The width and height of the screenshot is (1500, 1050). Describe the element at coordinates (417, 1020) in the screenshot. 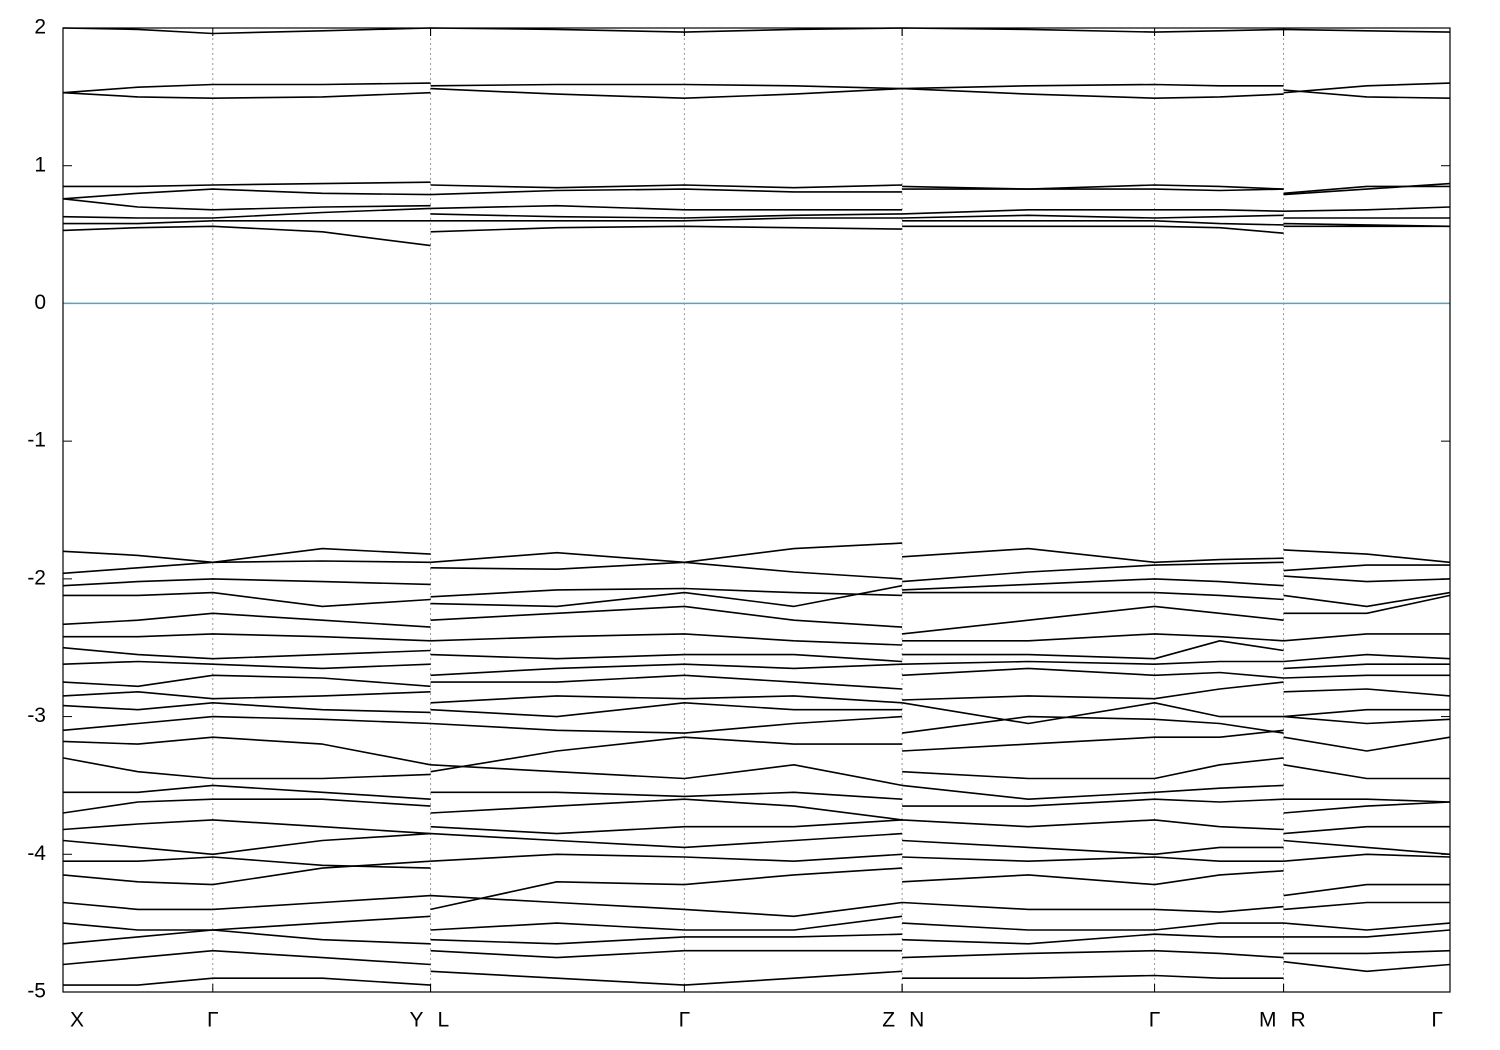

I see `x-tick-label: Y` at that location.